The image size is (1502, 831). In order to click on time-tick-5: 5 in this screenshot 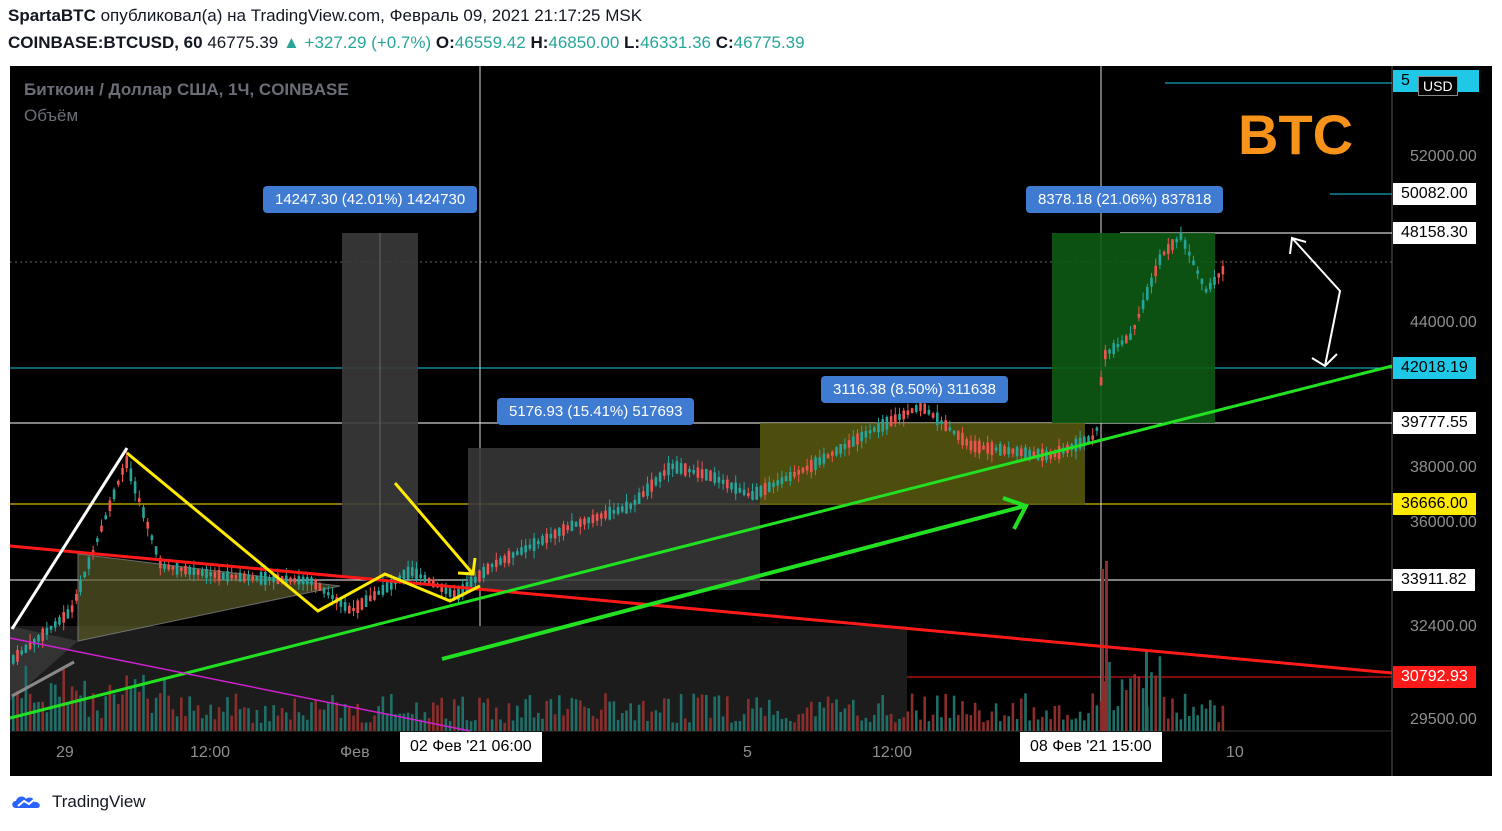, I will do `click(747, 752)`.